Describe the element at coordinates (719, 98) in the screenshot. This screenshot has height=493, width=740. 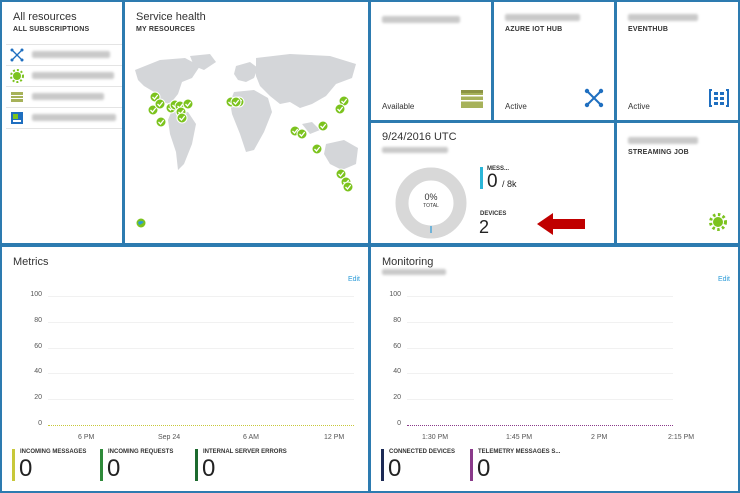
I see `eventhub-icon` at that location.